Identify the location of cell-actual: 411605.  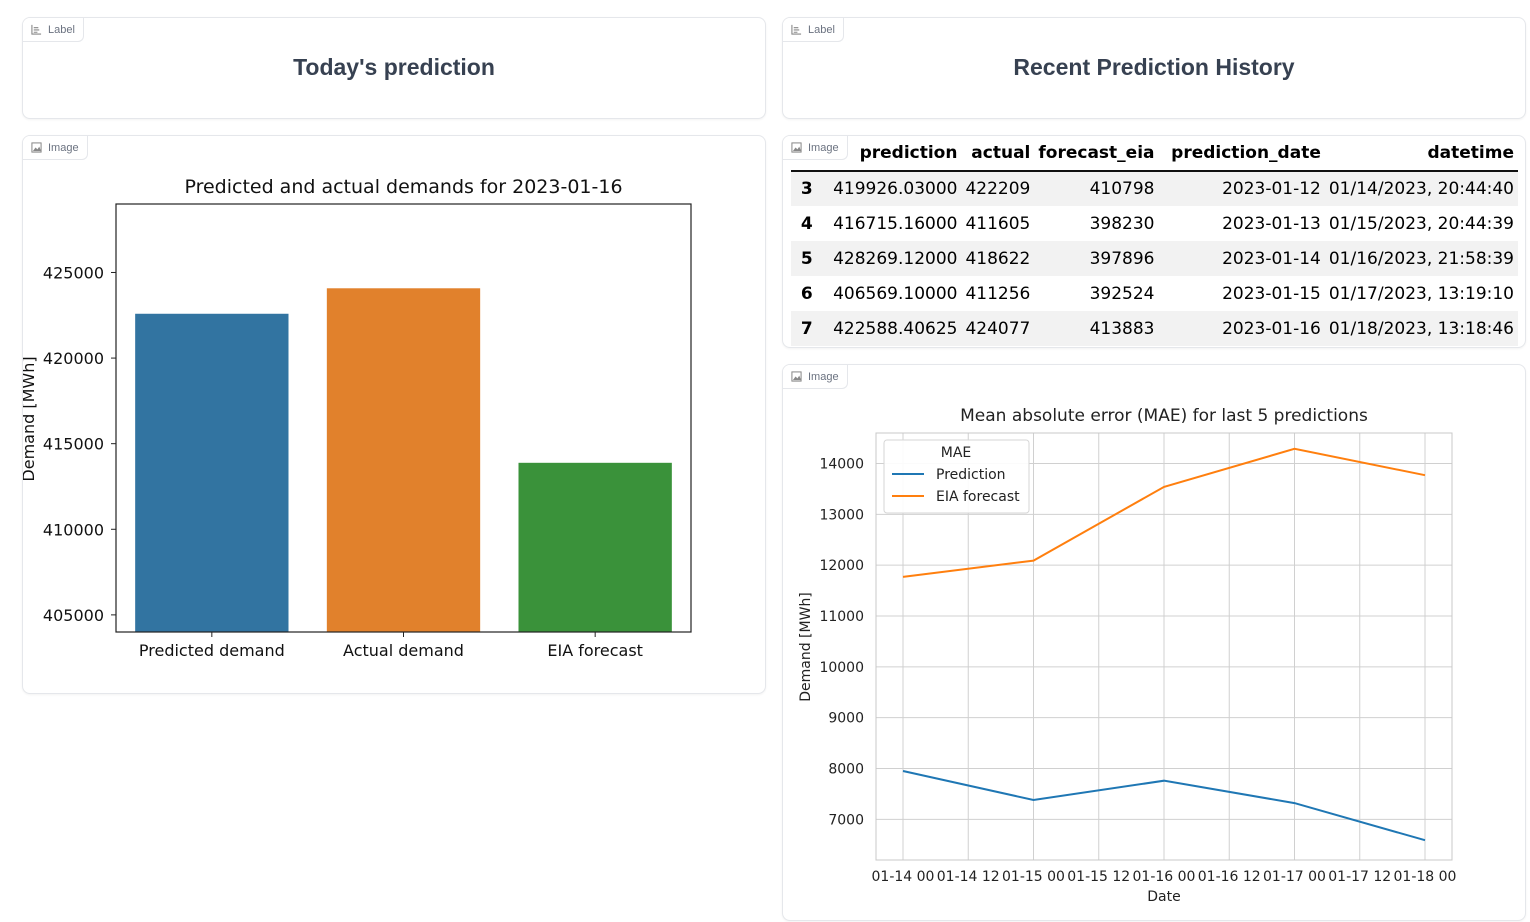
(998, 223).